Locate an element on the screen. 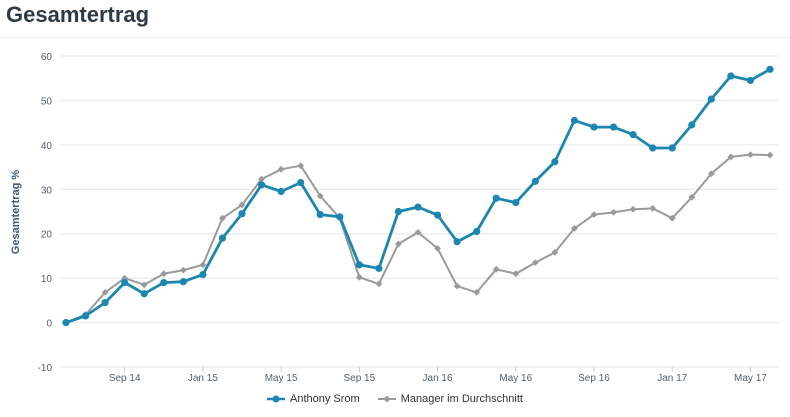  x-tick-label: Jan 17 is located at coordinates (672, 378).